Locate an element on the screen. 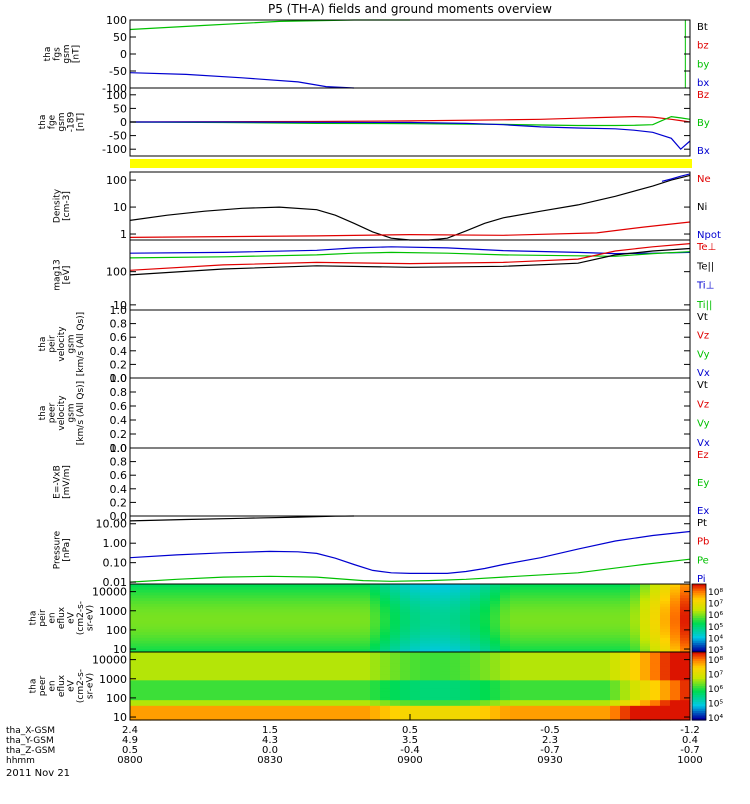  xrow-value: 0.5 is located at coordinates (130, 750).